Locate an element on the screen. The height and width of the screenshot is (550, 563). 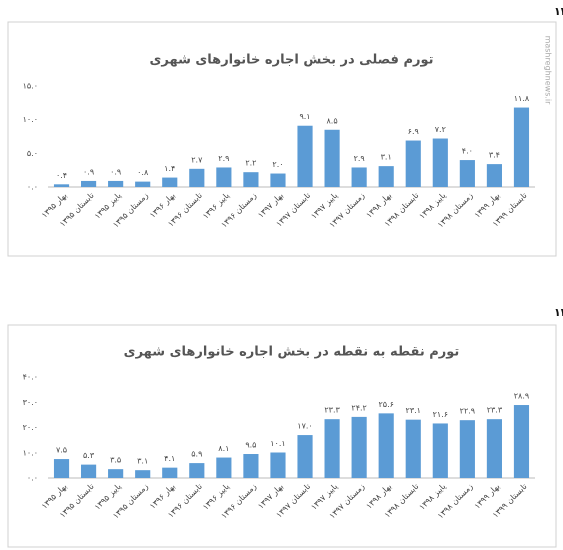
value-label: ۵.۳ is located at coordinates (89, 455).